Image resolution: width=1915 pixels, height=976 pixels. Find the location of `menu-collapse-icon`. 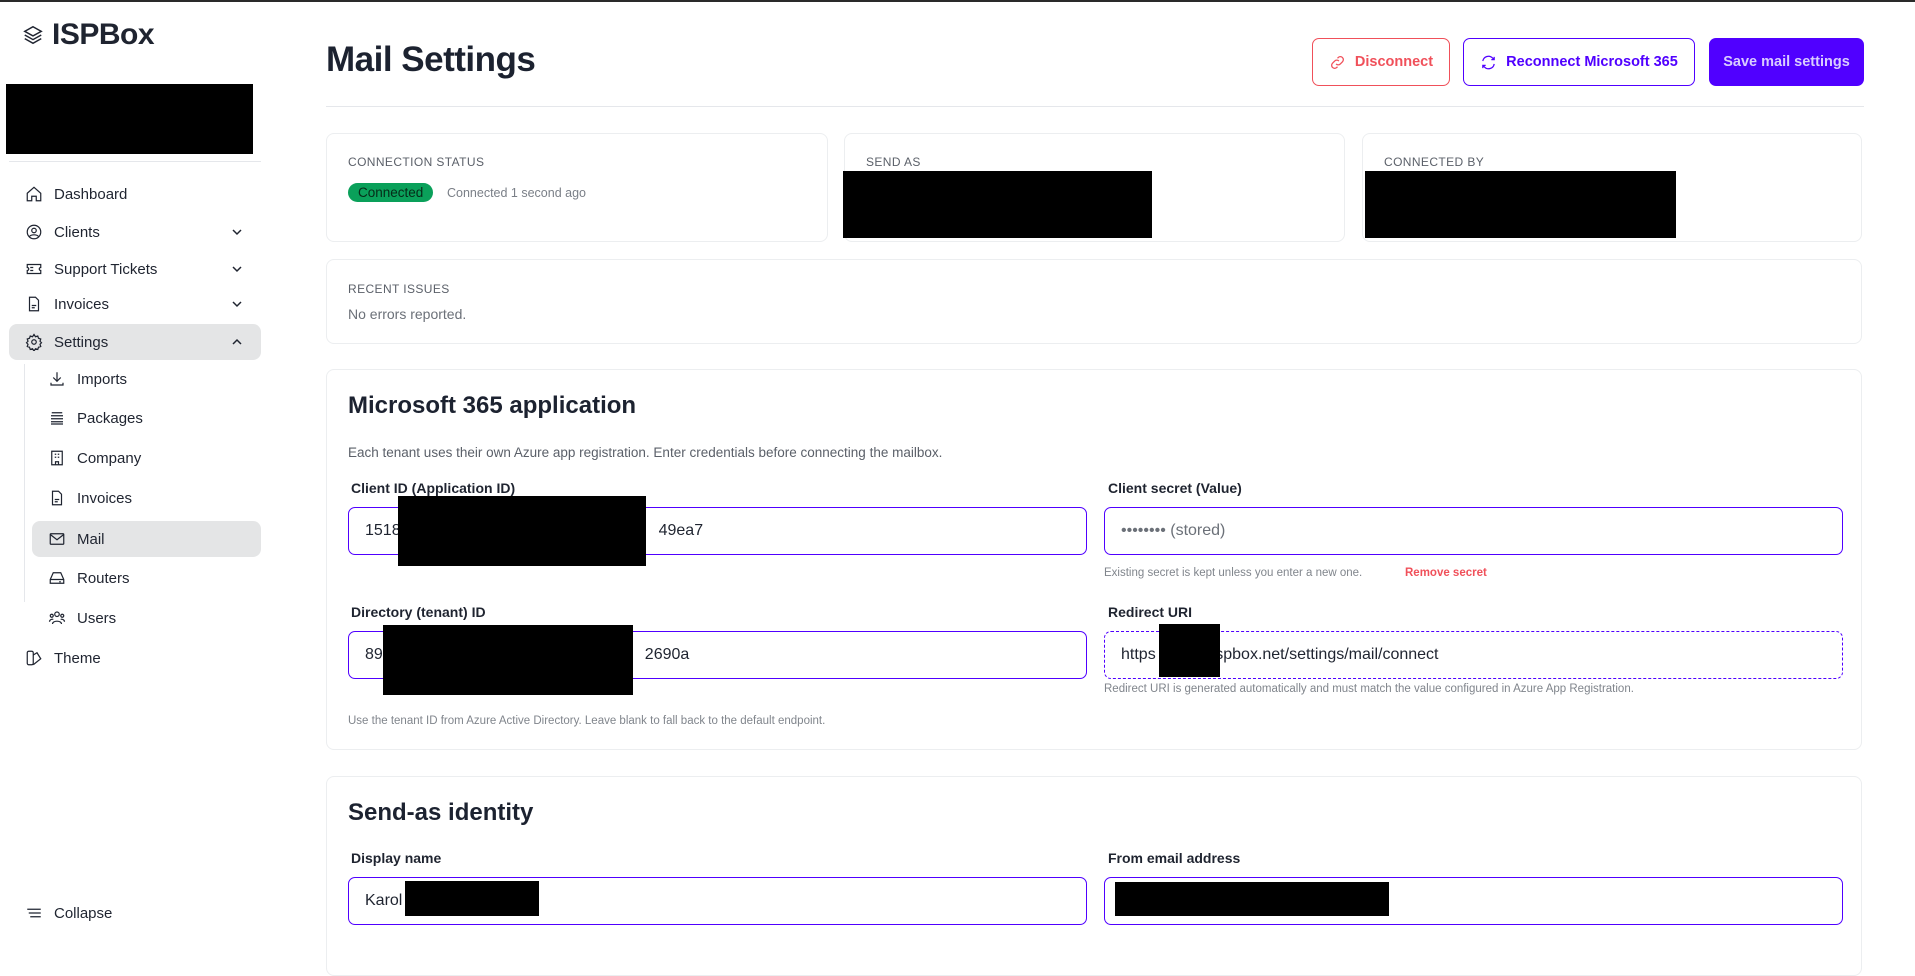

menu-collapse-icon is located at coordinates (34, 913).